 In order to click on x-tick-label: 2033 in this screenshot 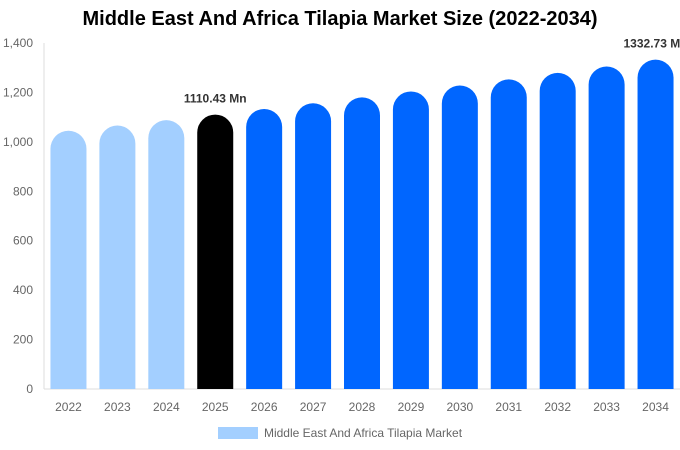, I will do `click(606, 407)`.